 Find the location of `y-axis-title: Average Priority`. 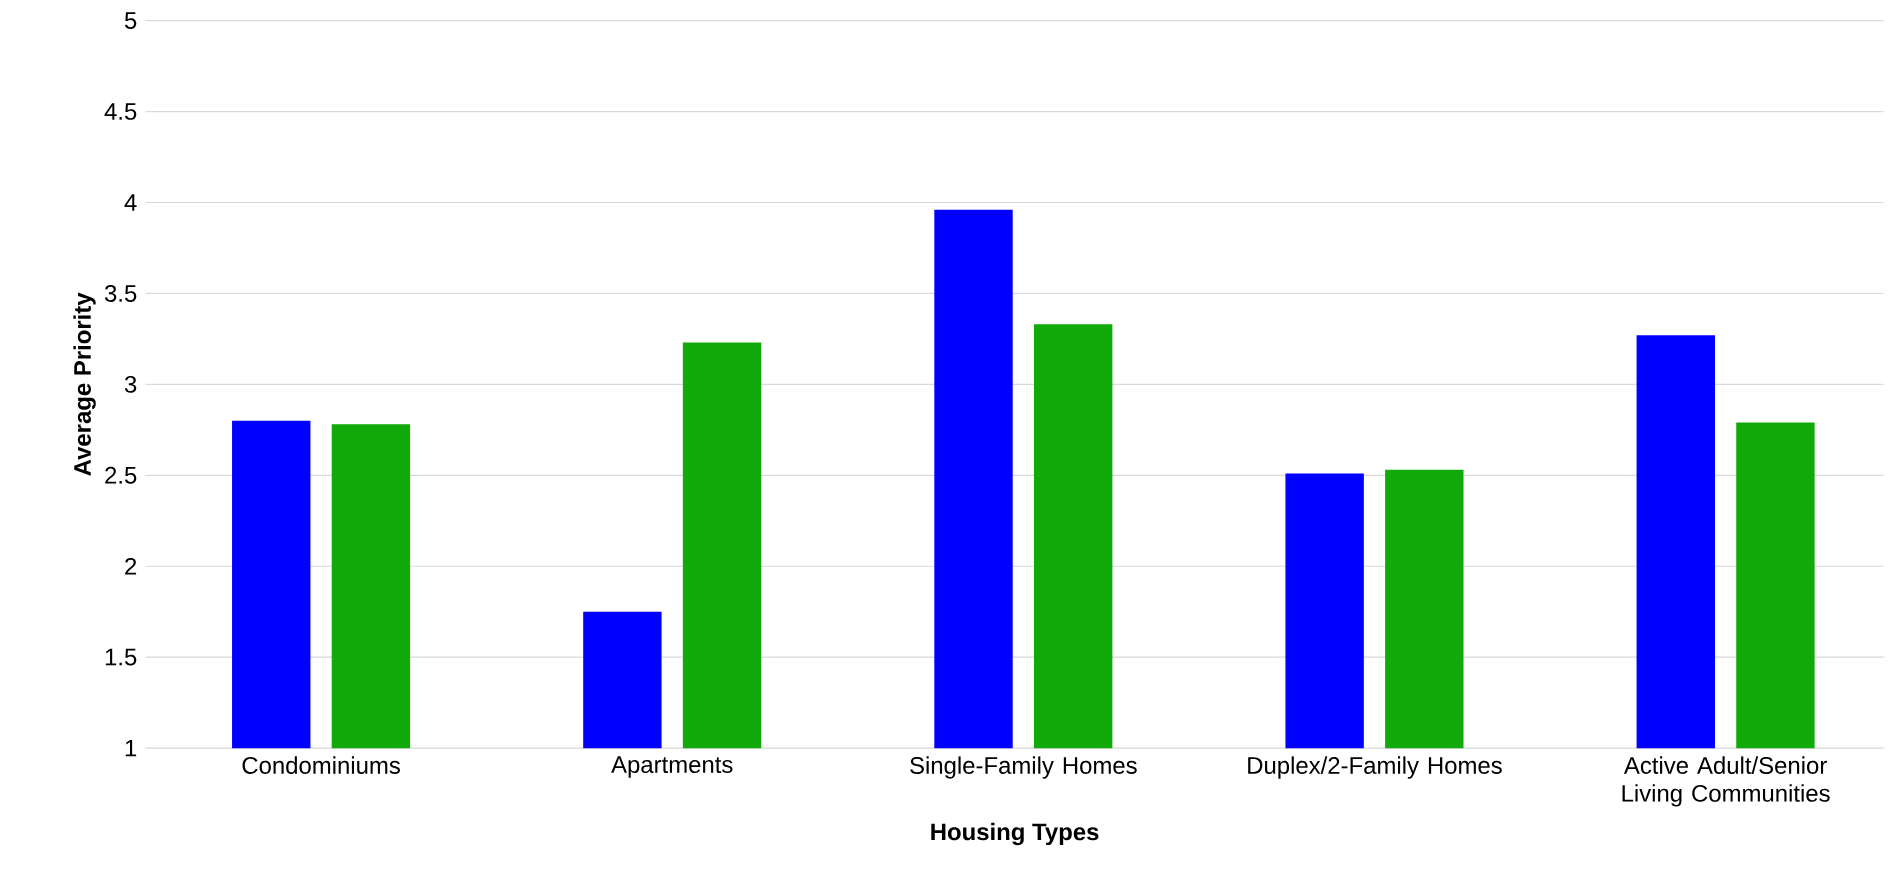

y-axis-title: Average Priority is located at coordinates (84, 384).